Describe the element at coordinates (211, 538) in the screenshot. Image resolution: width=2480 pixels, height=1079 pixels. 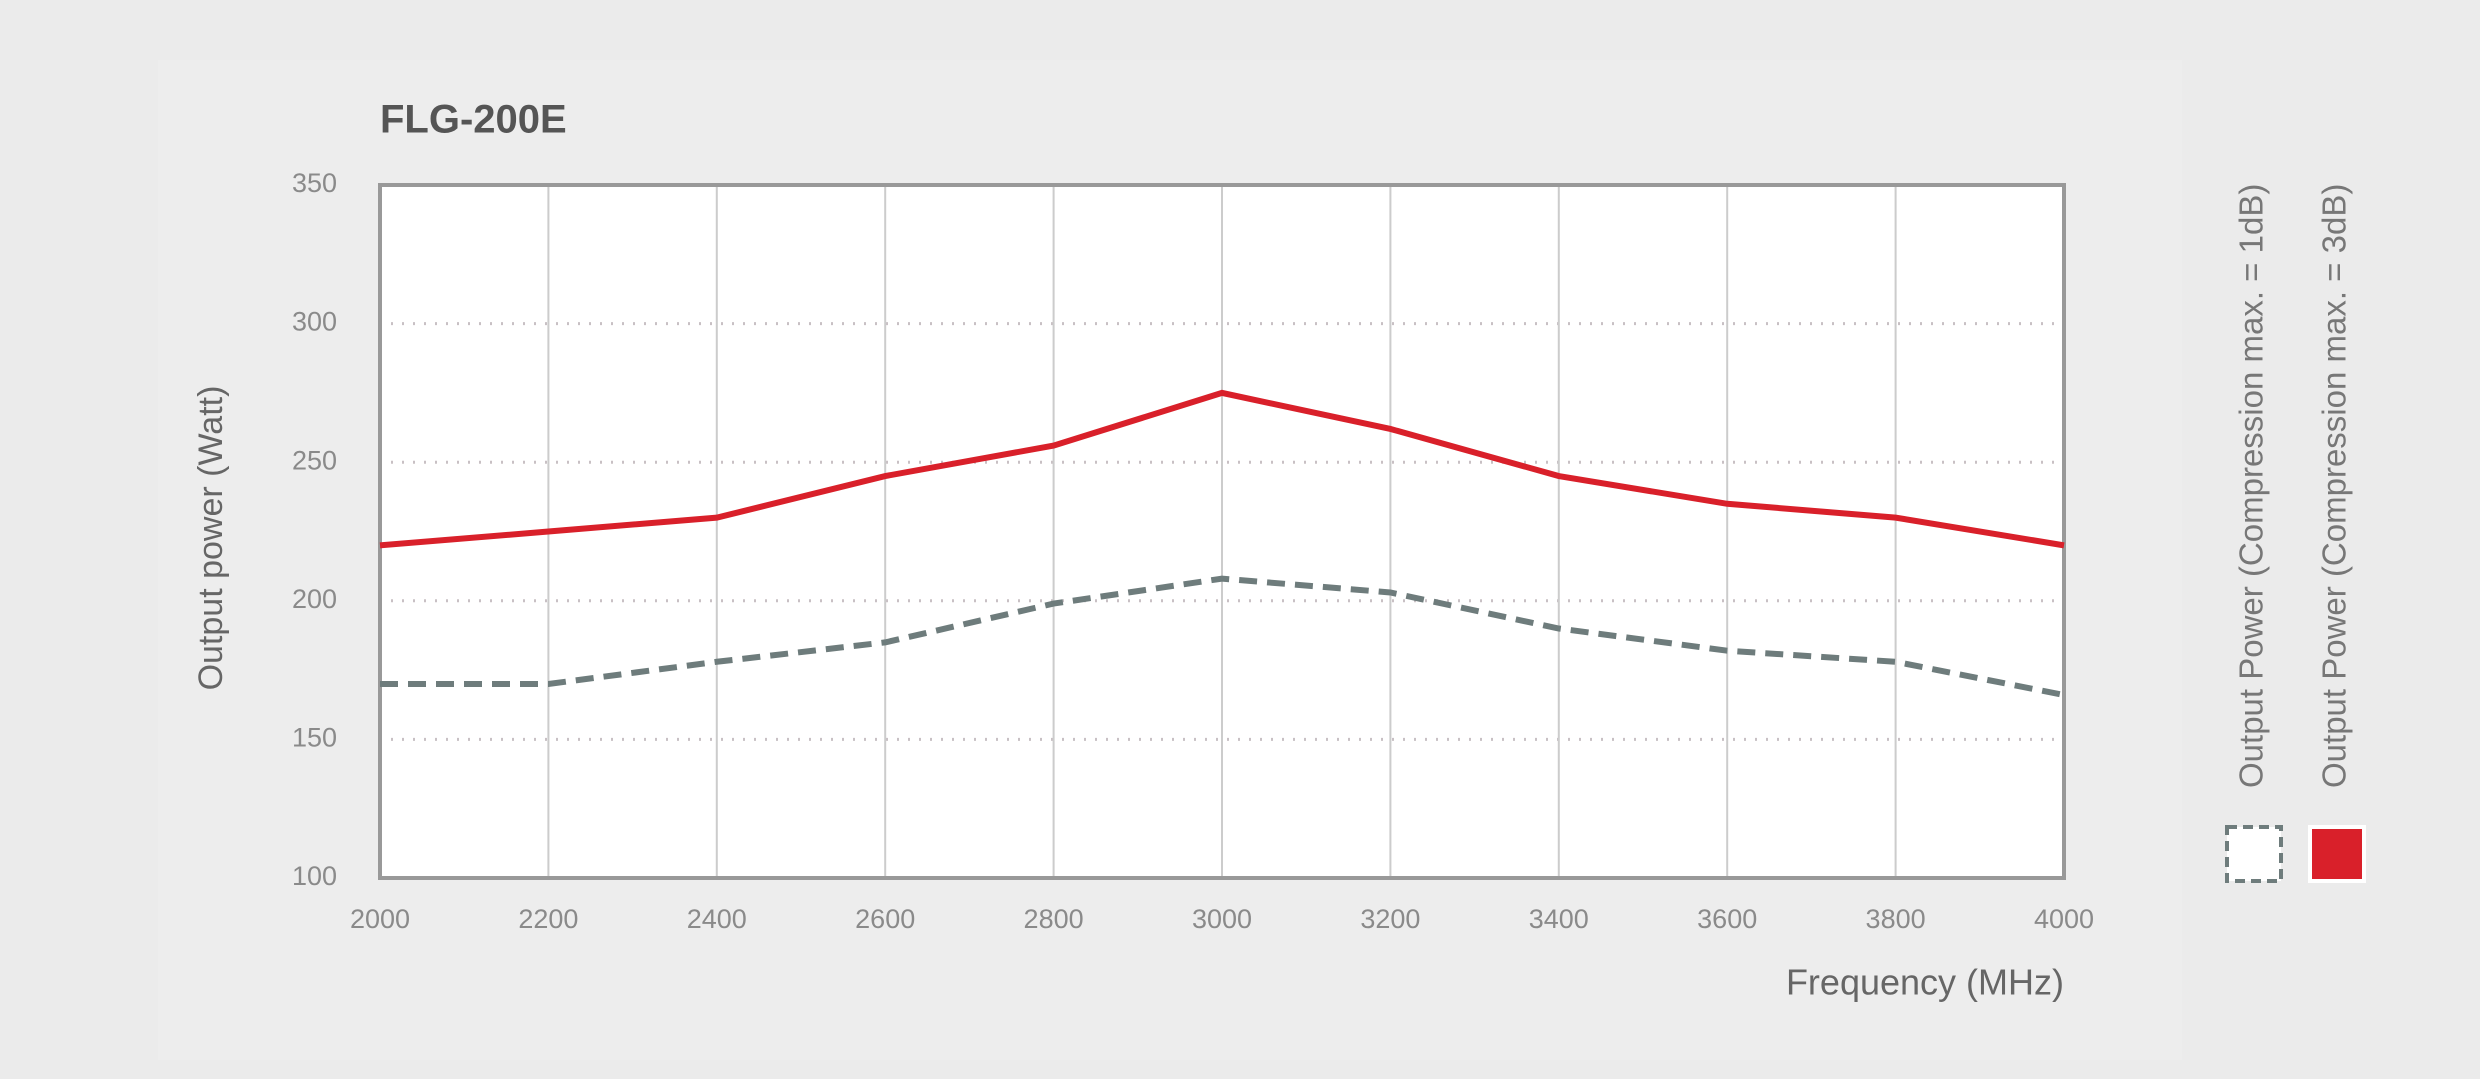
I see `y-axis-label: Output power (Watt)` at that location.